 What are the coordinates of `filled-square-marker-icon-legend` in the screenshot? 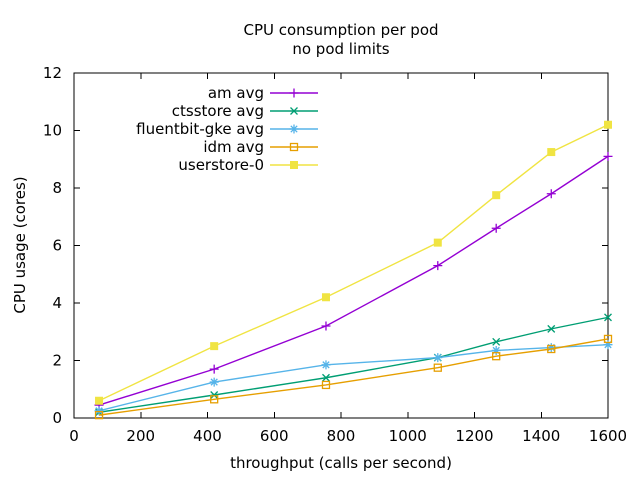 It's located at (294, 165).